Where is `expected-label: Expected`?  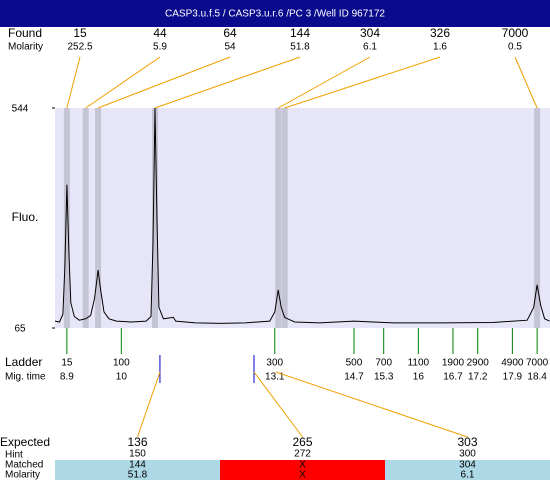 expected-label: Expected is located at coordinates (25, 442).